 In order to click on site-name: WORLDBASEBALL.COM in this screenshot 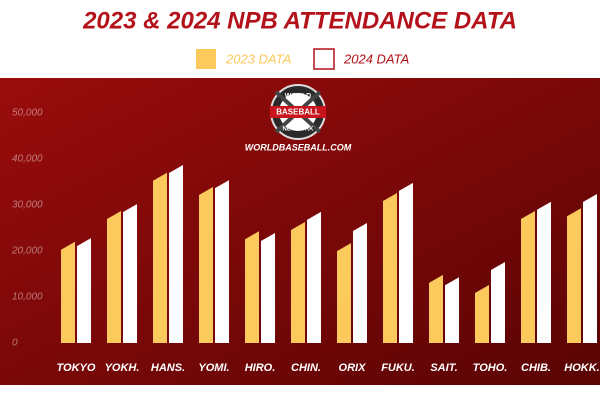, I will do `click(298, 147)`.